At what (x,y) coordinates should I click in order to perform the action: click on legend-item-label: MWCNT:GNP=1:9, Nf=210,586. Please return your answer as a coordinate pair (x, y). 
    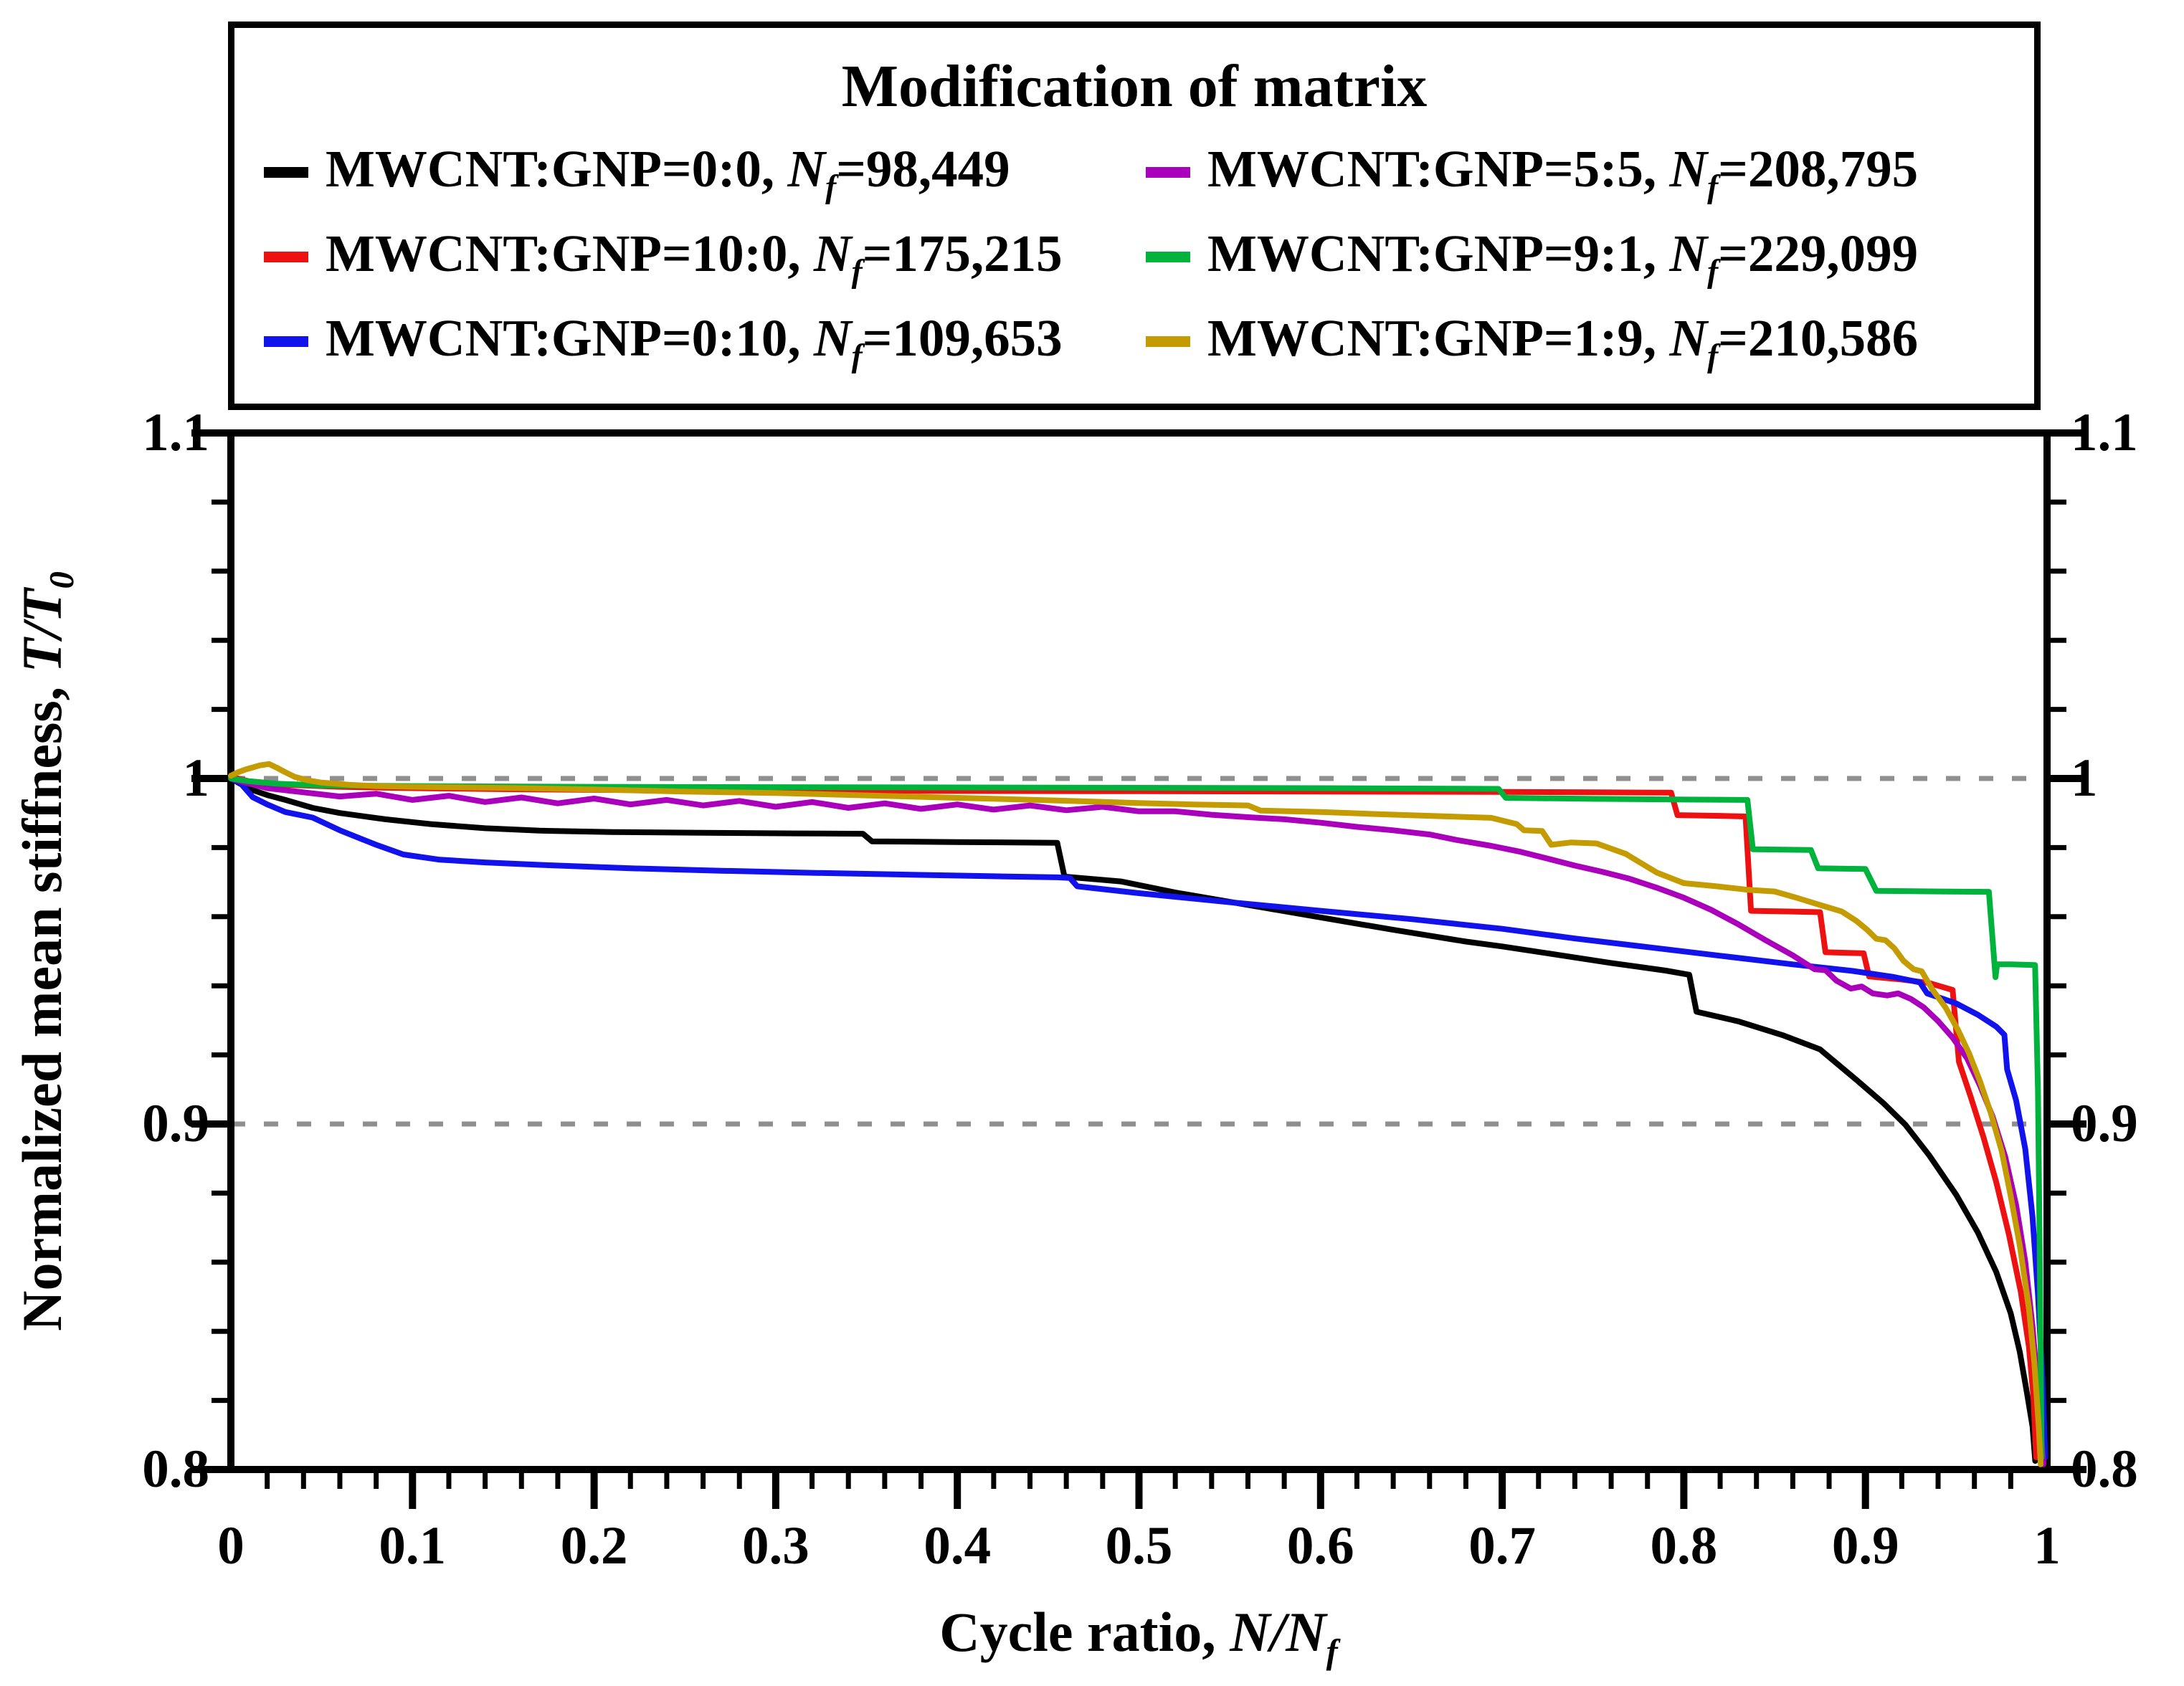
    Looking at the image, I should click on (1563, 341).